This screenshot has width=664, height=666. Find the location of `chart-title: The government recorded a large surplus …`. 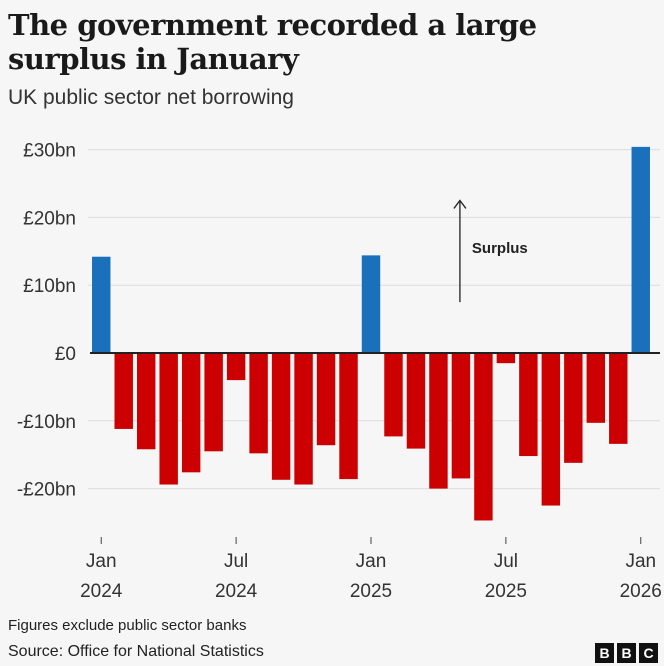

chart-title: The government recorded a large surplus … is located at coordinates (272, 42).